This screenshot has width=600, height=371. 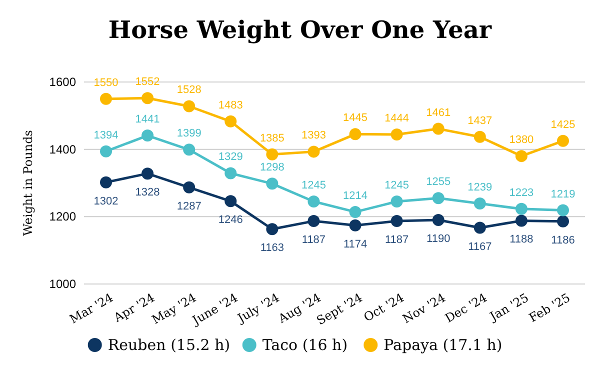 I want to click on data-label: 1298, so click(x=272, y=168).